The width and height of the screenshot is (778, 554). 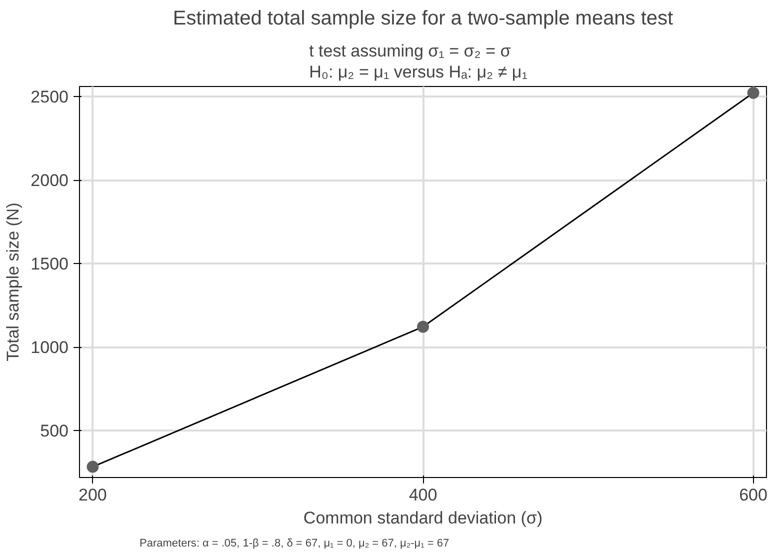 I want to click on y-tick-label: 1500, so click(x=49, y=264).